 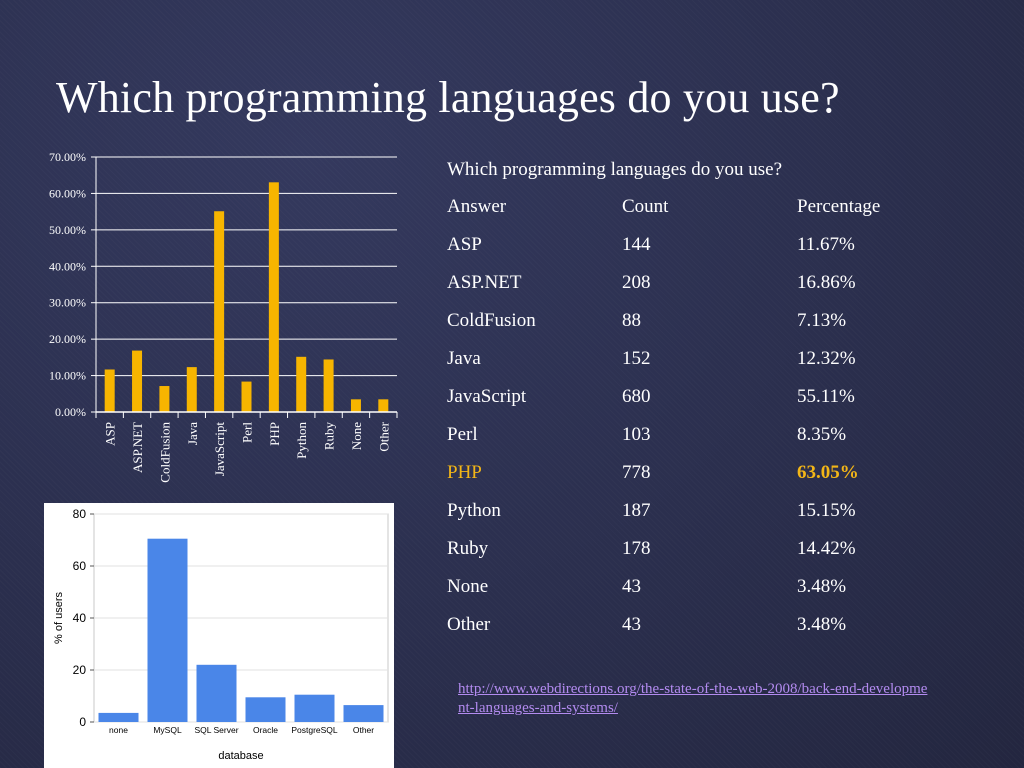 I want to click on cell-answer: Other, so click(x=469, y=624).